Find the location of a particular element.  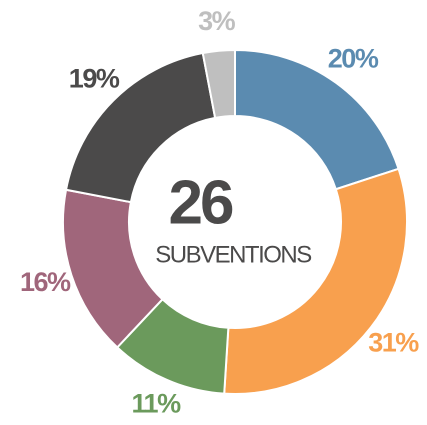

data-label: 20% is located at coordinates (353, 58).